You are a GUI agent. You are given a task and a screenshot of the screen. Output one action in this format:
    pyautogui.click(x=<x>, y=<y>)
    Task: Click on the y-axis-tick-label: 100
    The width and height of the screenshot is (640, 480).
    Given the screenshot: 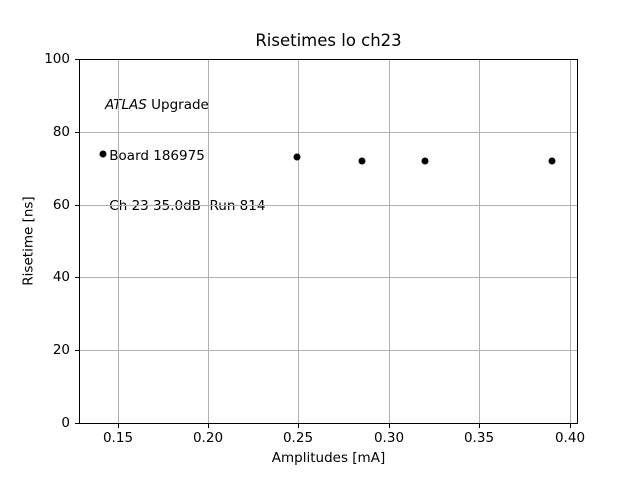 What is the action you would take?
    pyautogui.click(x=57, y=59)
    